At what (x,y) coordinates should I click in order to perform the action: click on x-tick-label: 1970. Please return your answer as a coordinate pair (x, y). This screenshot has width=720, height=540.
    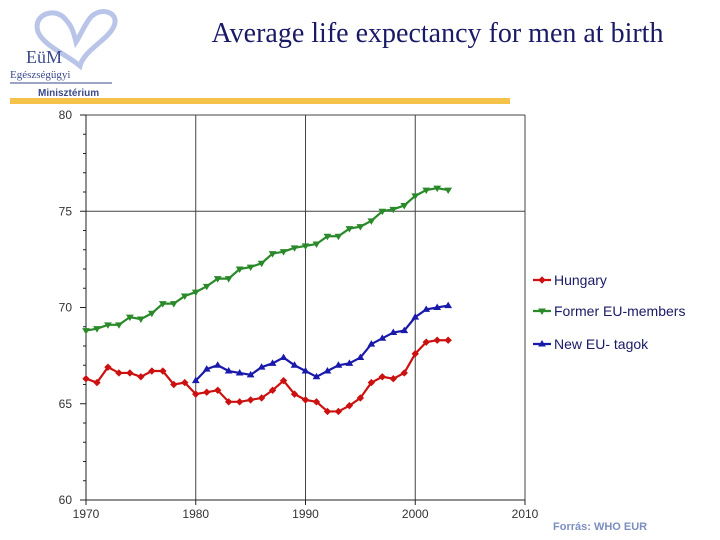
    Looking at the image, I should click on (86, 514).